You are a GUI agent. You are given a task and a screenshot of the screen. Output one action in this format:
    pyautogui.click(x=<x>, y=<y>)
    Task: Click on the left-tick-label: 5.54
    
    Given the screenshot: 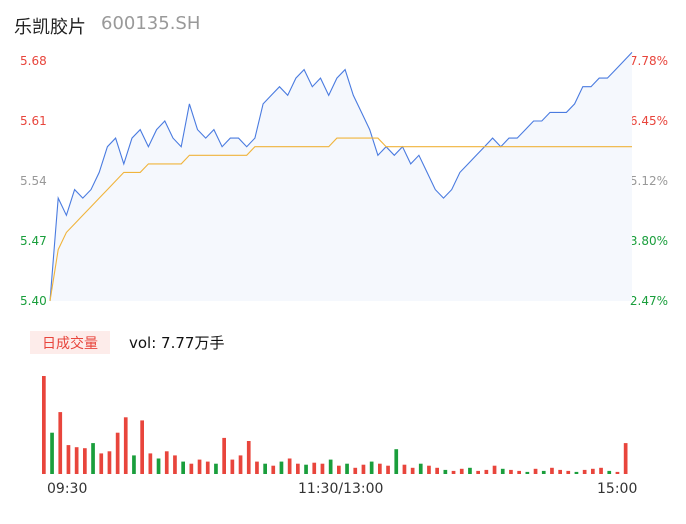 What is the action you would take?
    pyautogui.click(x=33, y=181)
    